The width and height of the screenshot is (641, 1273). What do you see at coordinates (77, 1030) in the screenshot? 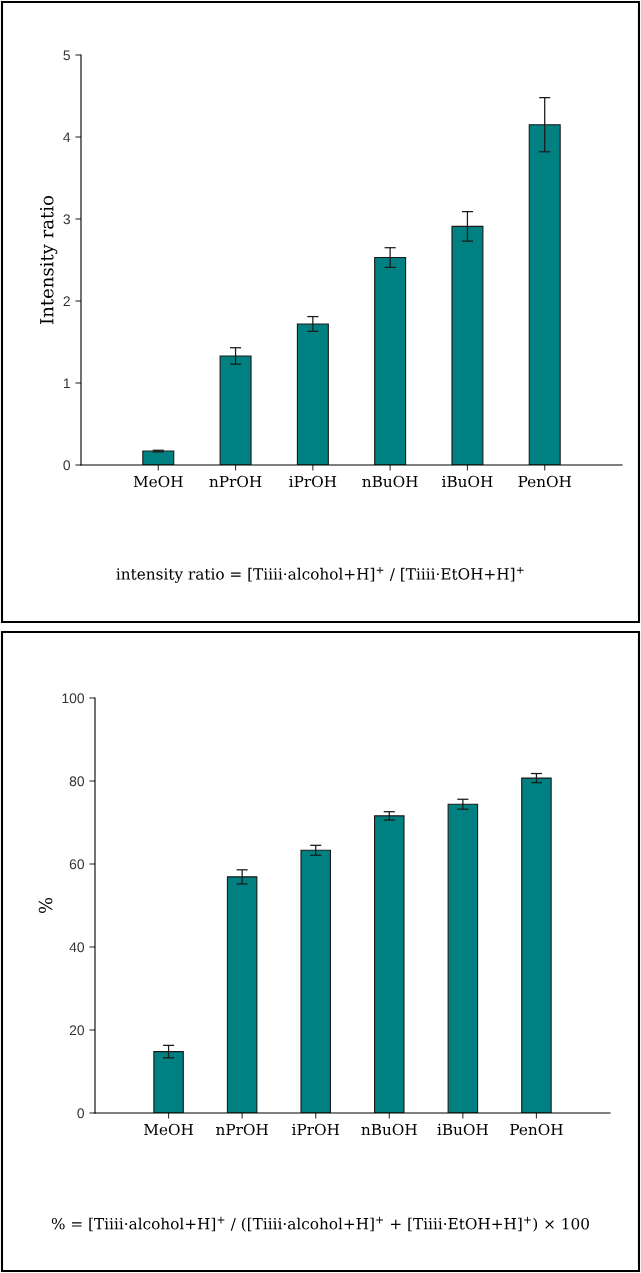
I see `y-tick-label: 20` at bounding box center [77, 1030].